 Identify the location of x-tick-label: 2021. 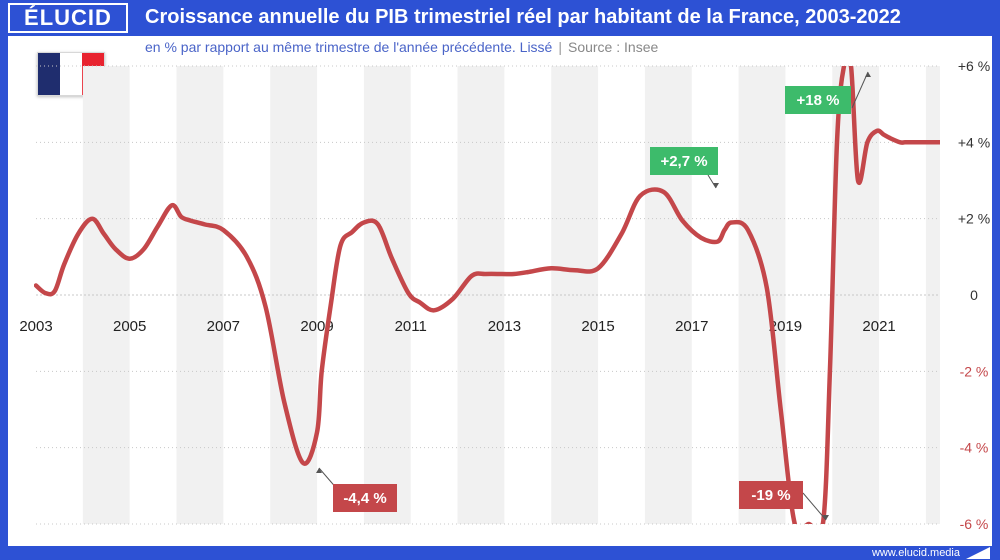
(878, 326).